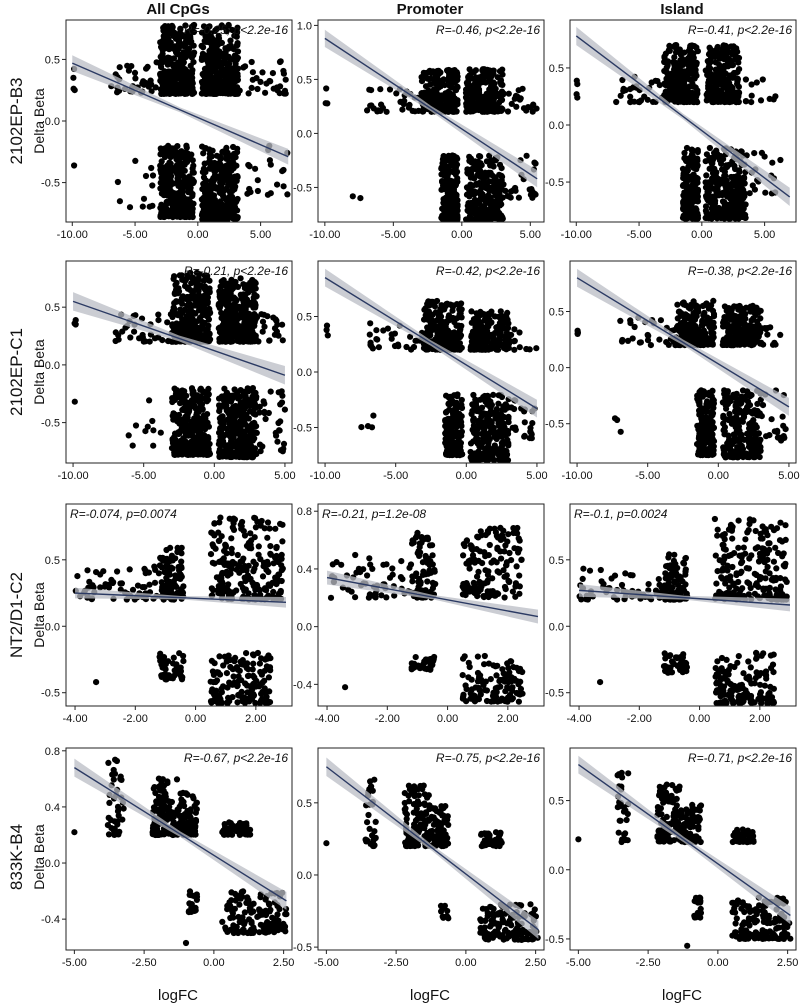  I want to click on x-tick-label: -10.00, so click(72, 476).